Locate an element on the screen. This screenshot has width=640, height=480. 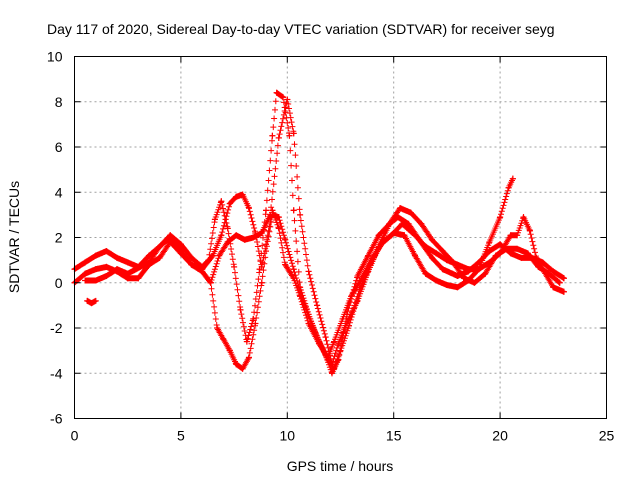
x-tick-label: 10 is located at coordinates (288, 436).